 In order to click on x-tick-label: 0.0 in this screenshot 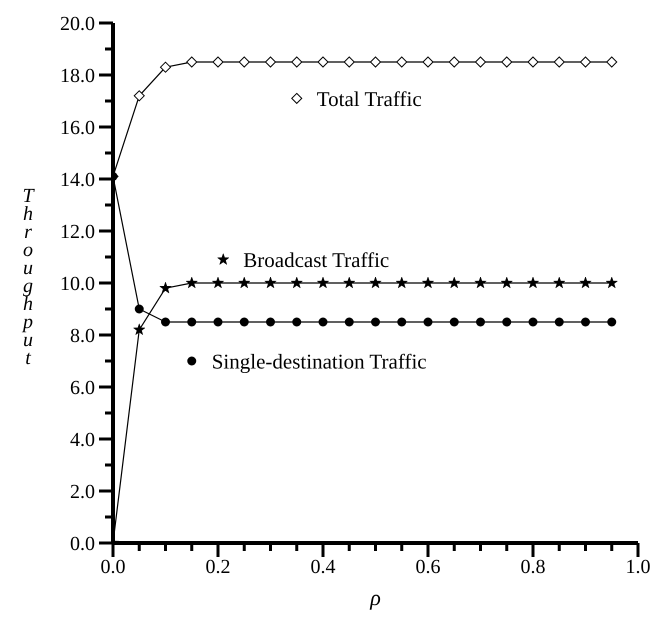, I will do `click(113, 567)`.